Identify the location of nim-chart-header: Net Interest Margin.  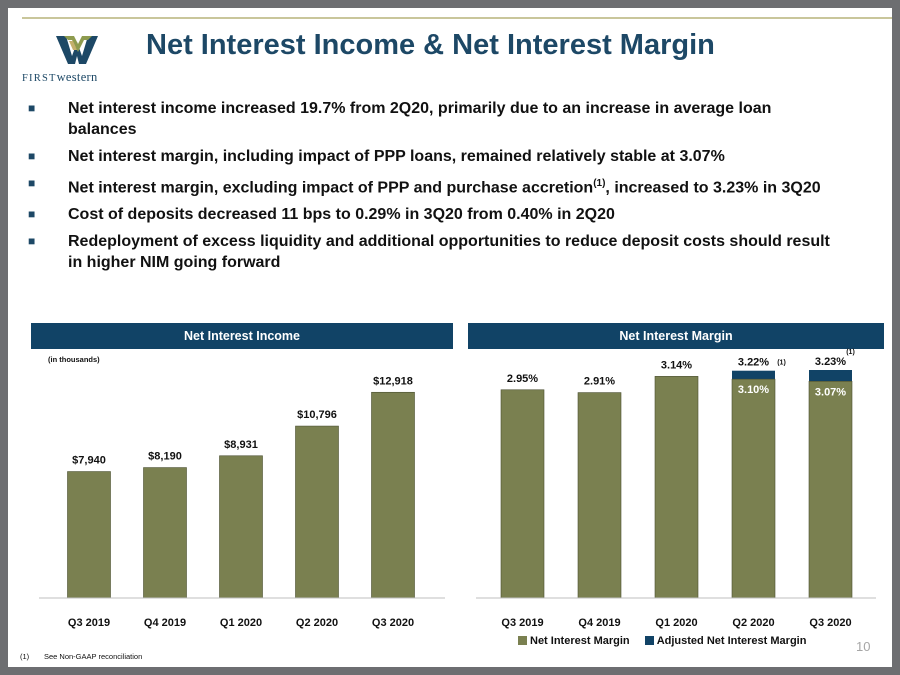
(676, 336).